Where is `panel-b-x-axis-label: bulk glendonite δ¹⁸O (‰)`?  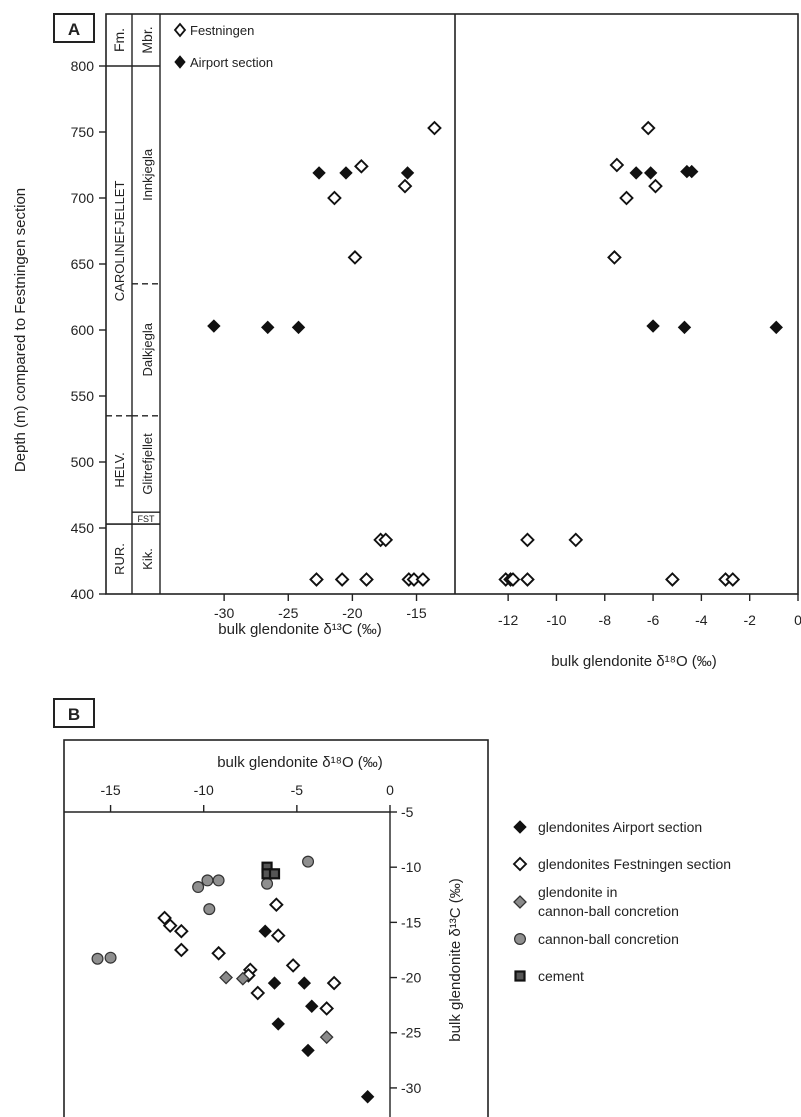 panel-b-x-axis-label: bulk glendonite δ¹⁸O (‰) is located at coordinates (300, 762).